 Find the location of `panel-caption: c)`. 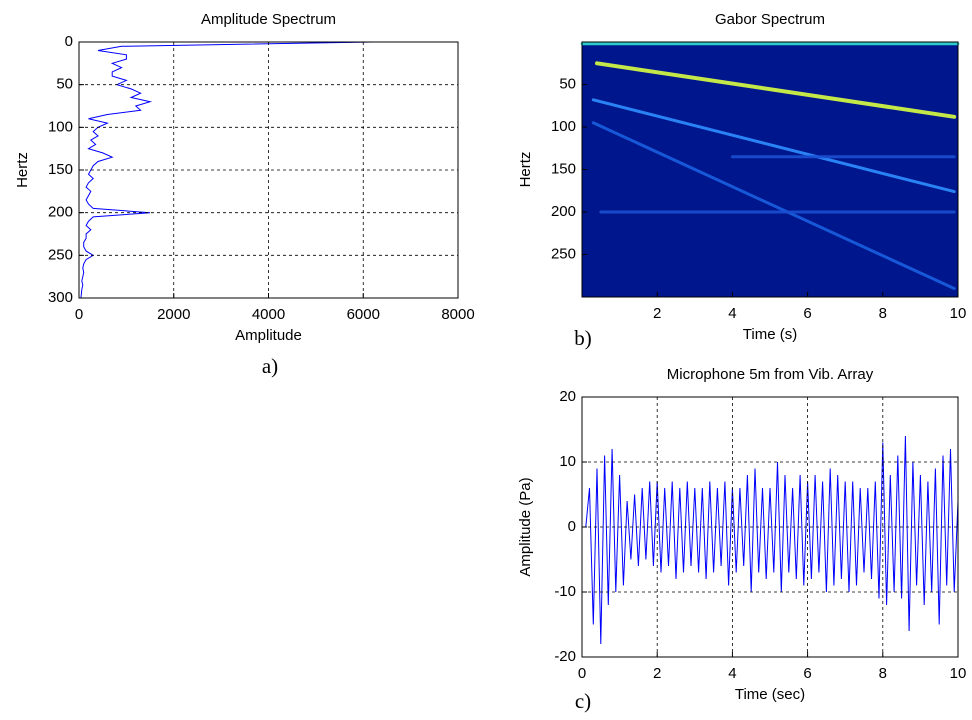

panel-caption: c) is located at coordinates (583, 701).